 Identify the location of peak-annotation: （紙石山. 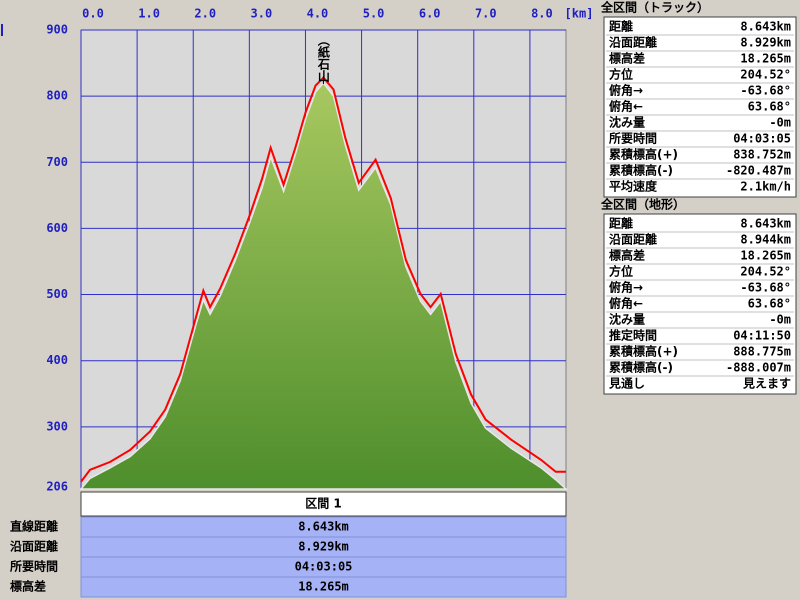
(323, 58).